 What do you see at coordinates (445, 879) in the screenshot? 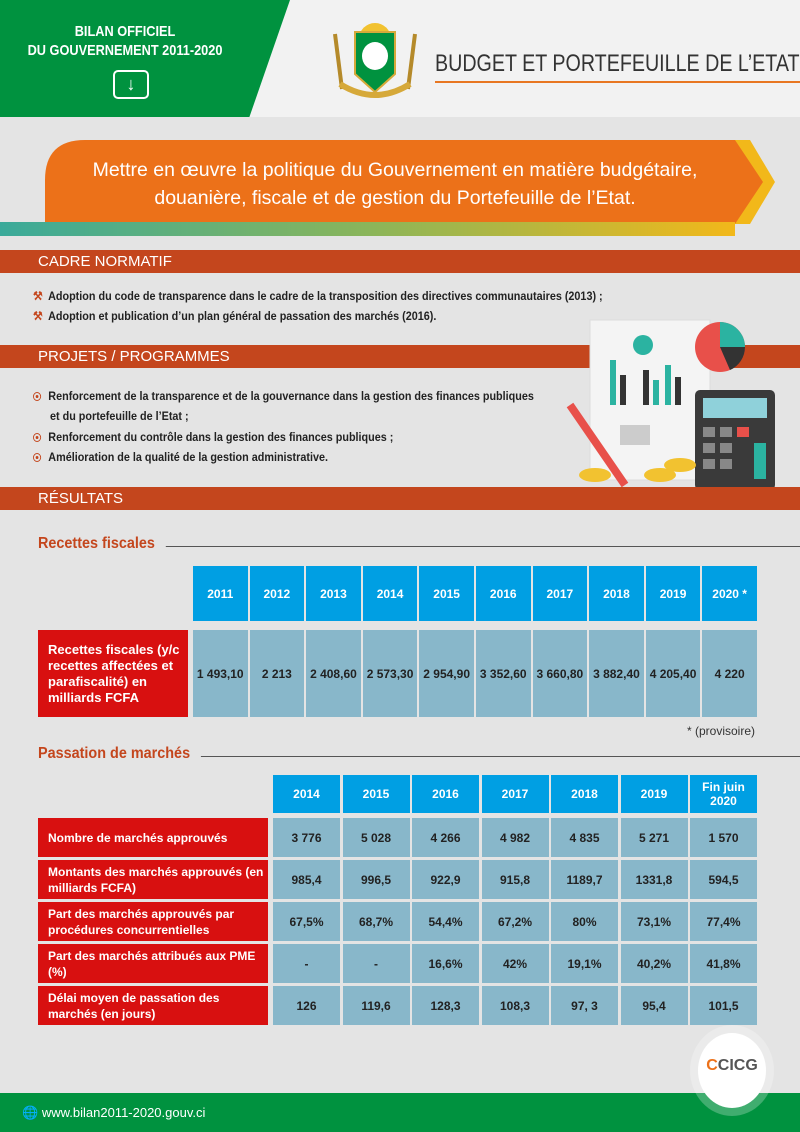
I see `value-cell: 922,9` at bounding box center [445, 879].